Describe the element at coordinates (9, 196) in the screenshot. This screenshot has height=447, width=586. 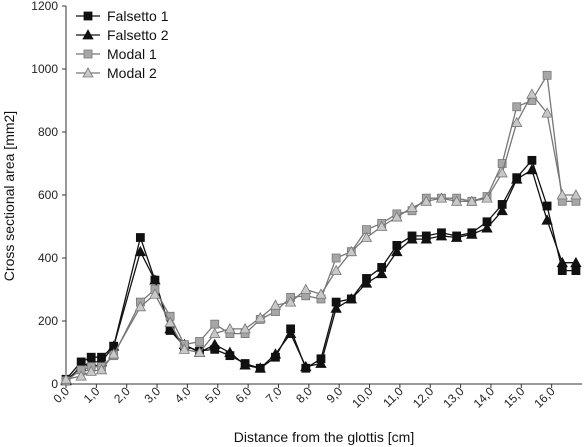
I see `y-axis-title: Cross sectional area [mm2]` at that location.